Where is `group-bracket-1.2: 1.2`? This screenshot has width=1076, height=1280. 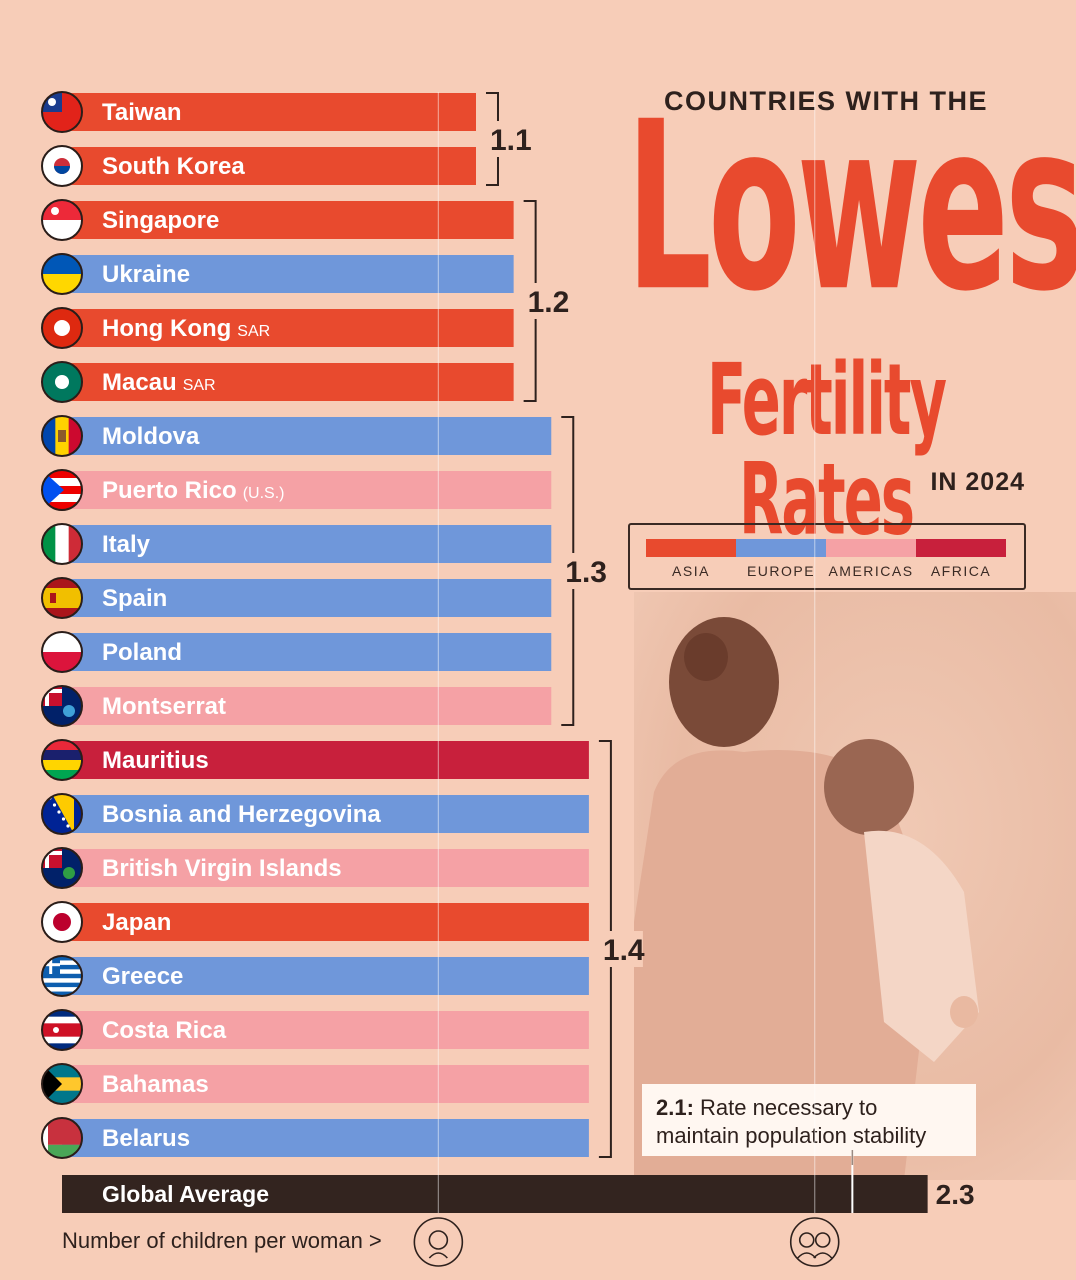
group-bracket-1.2: 1.2 is located at coordinates (546, 301).